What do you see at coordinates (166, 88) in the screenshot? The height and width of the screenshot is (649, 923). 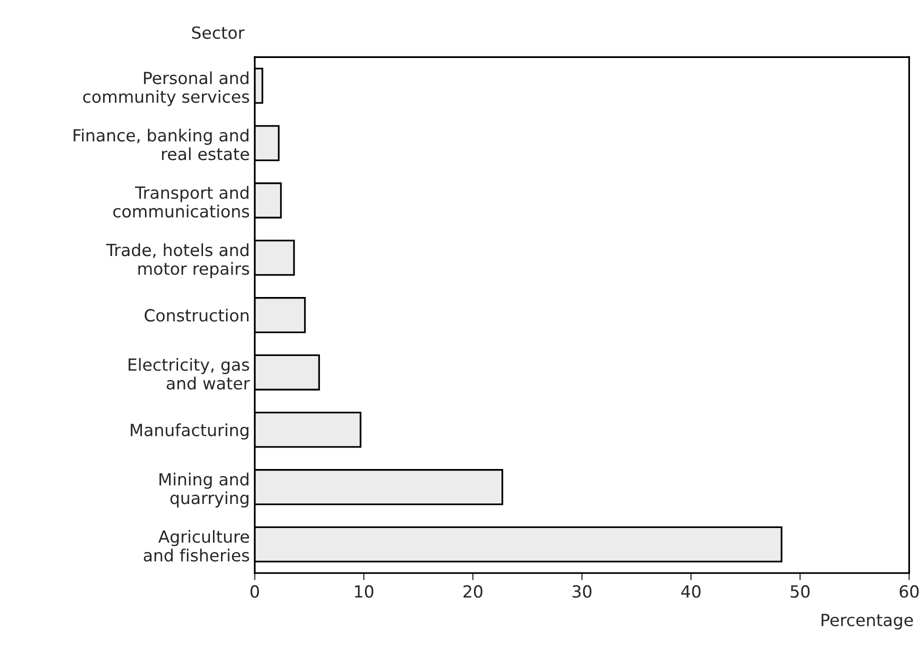 I see `y-tick-label: Personal and community services` at bounding box center [166, 88].